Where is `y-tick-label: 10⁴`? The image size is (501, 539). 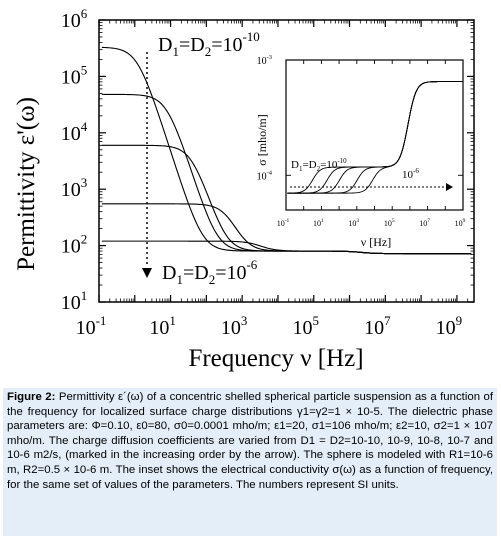 y-tick-label: 10⁴ is located at coordinates (74, 132).